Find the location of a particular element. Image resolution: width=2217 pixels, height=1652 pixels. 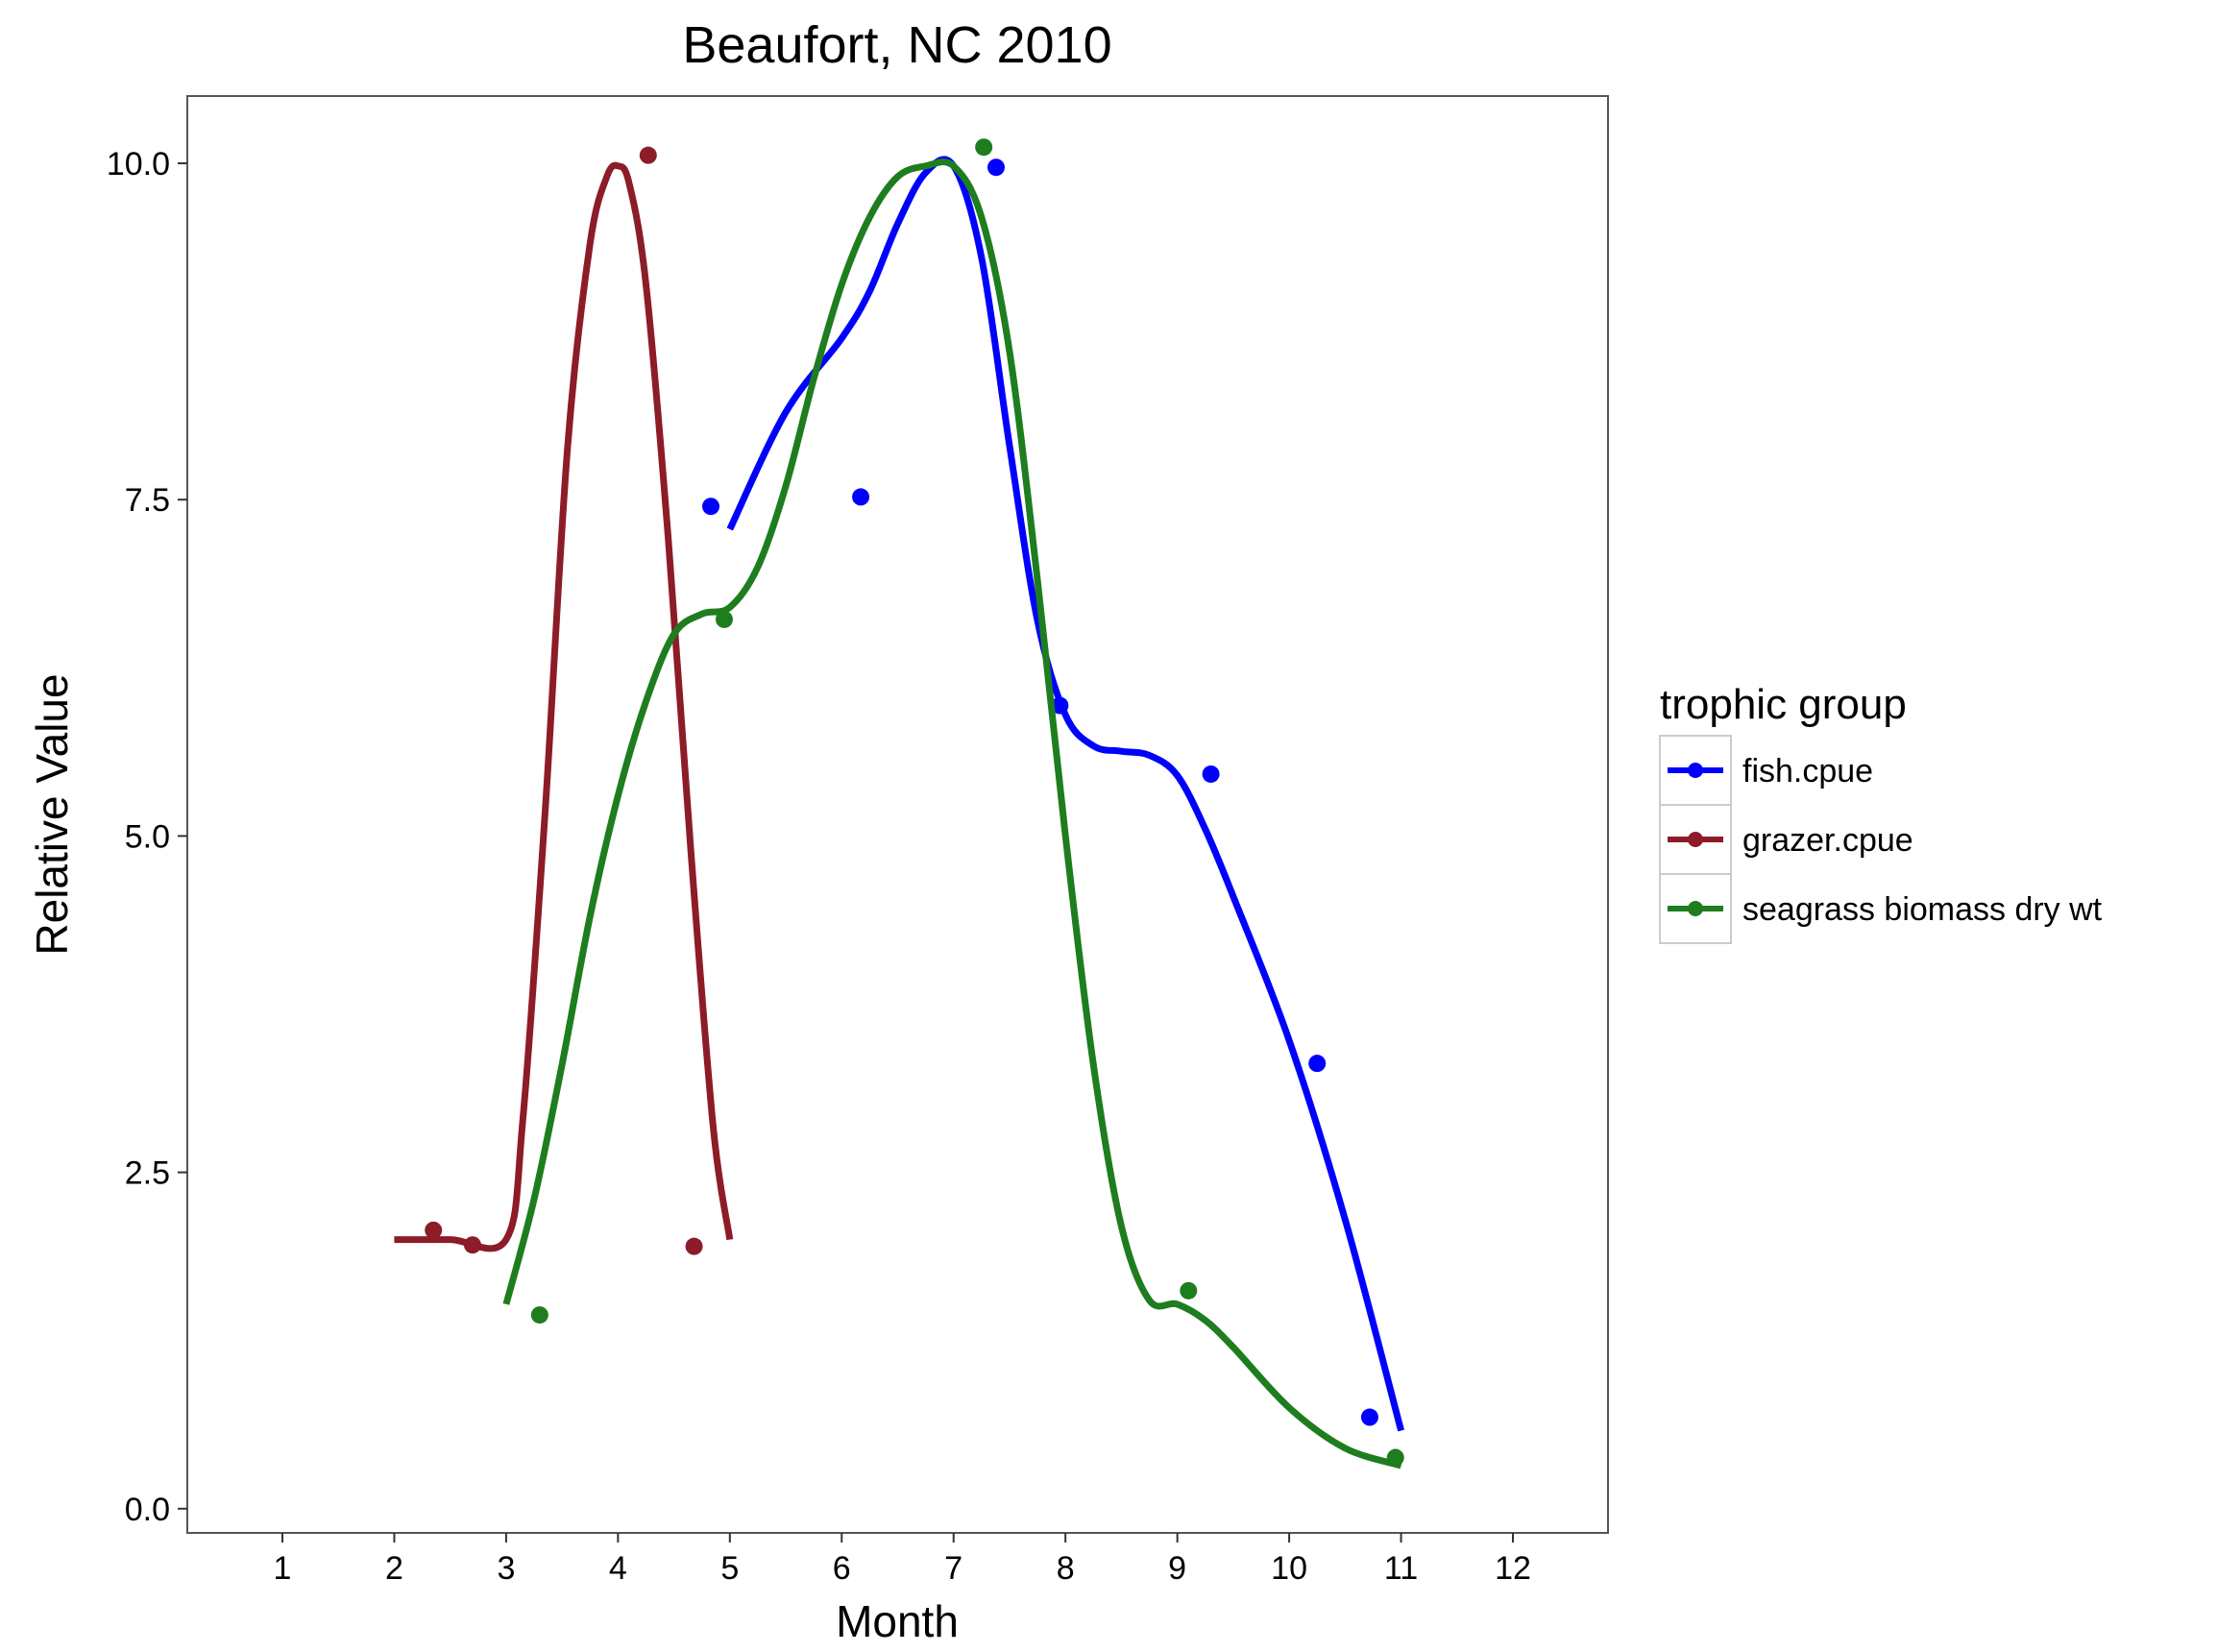

x-tick-label: 11 is located at coordinates (1401, 1568).